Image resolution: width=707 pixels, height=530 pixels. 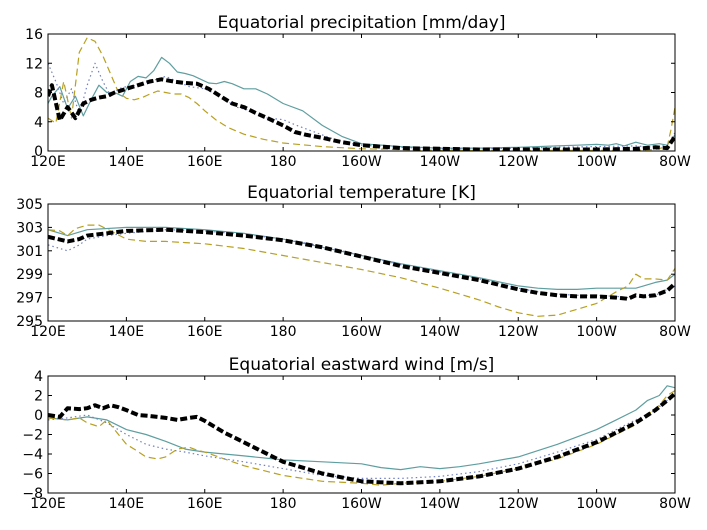 I want to click on y-tick-label: −2, so click(x=32, y=436).